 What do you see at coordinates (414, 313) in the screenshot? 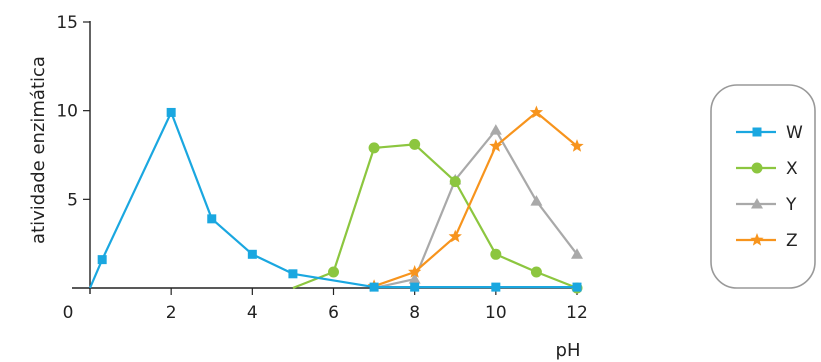
I see `x-tick-label: 8` at bounding box center [414, 313].